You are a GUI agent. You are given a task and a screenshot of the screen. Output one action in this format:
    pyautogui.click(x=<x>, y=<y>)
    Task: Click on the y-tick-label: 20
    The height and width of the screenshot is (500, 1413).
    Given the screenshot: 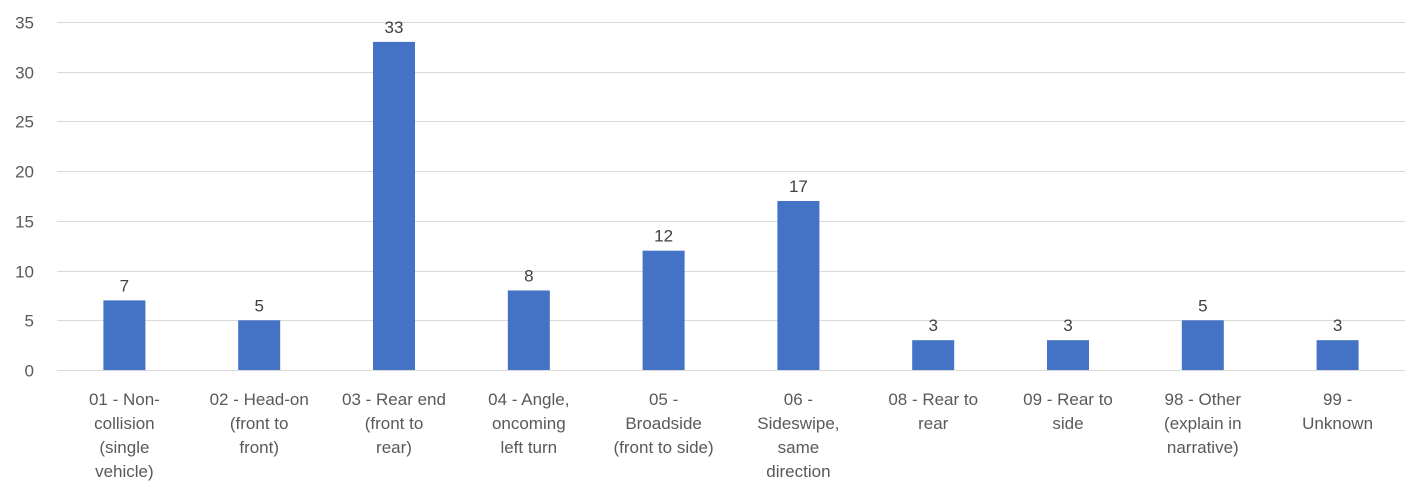 What is the action you would take?
    pyautogui.click(x=24, y=172)
    